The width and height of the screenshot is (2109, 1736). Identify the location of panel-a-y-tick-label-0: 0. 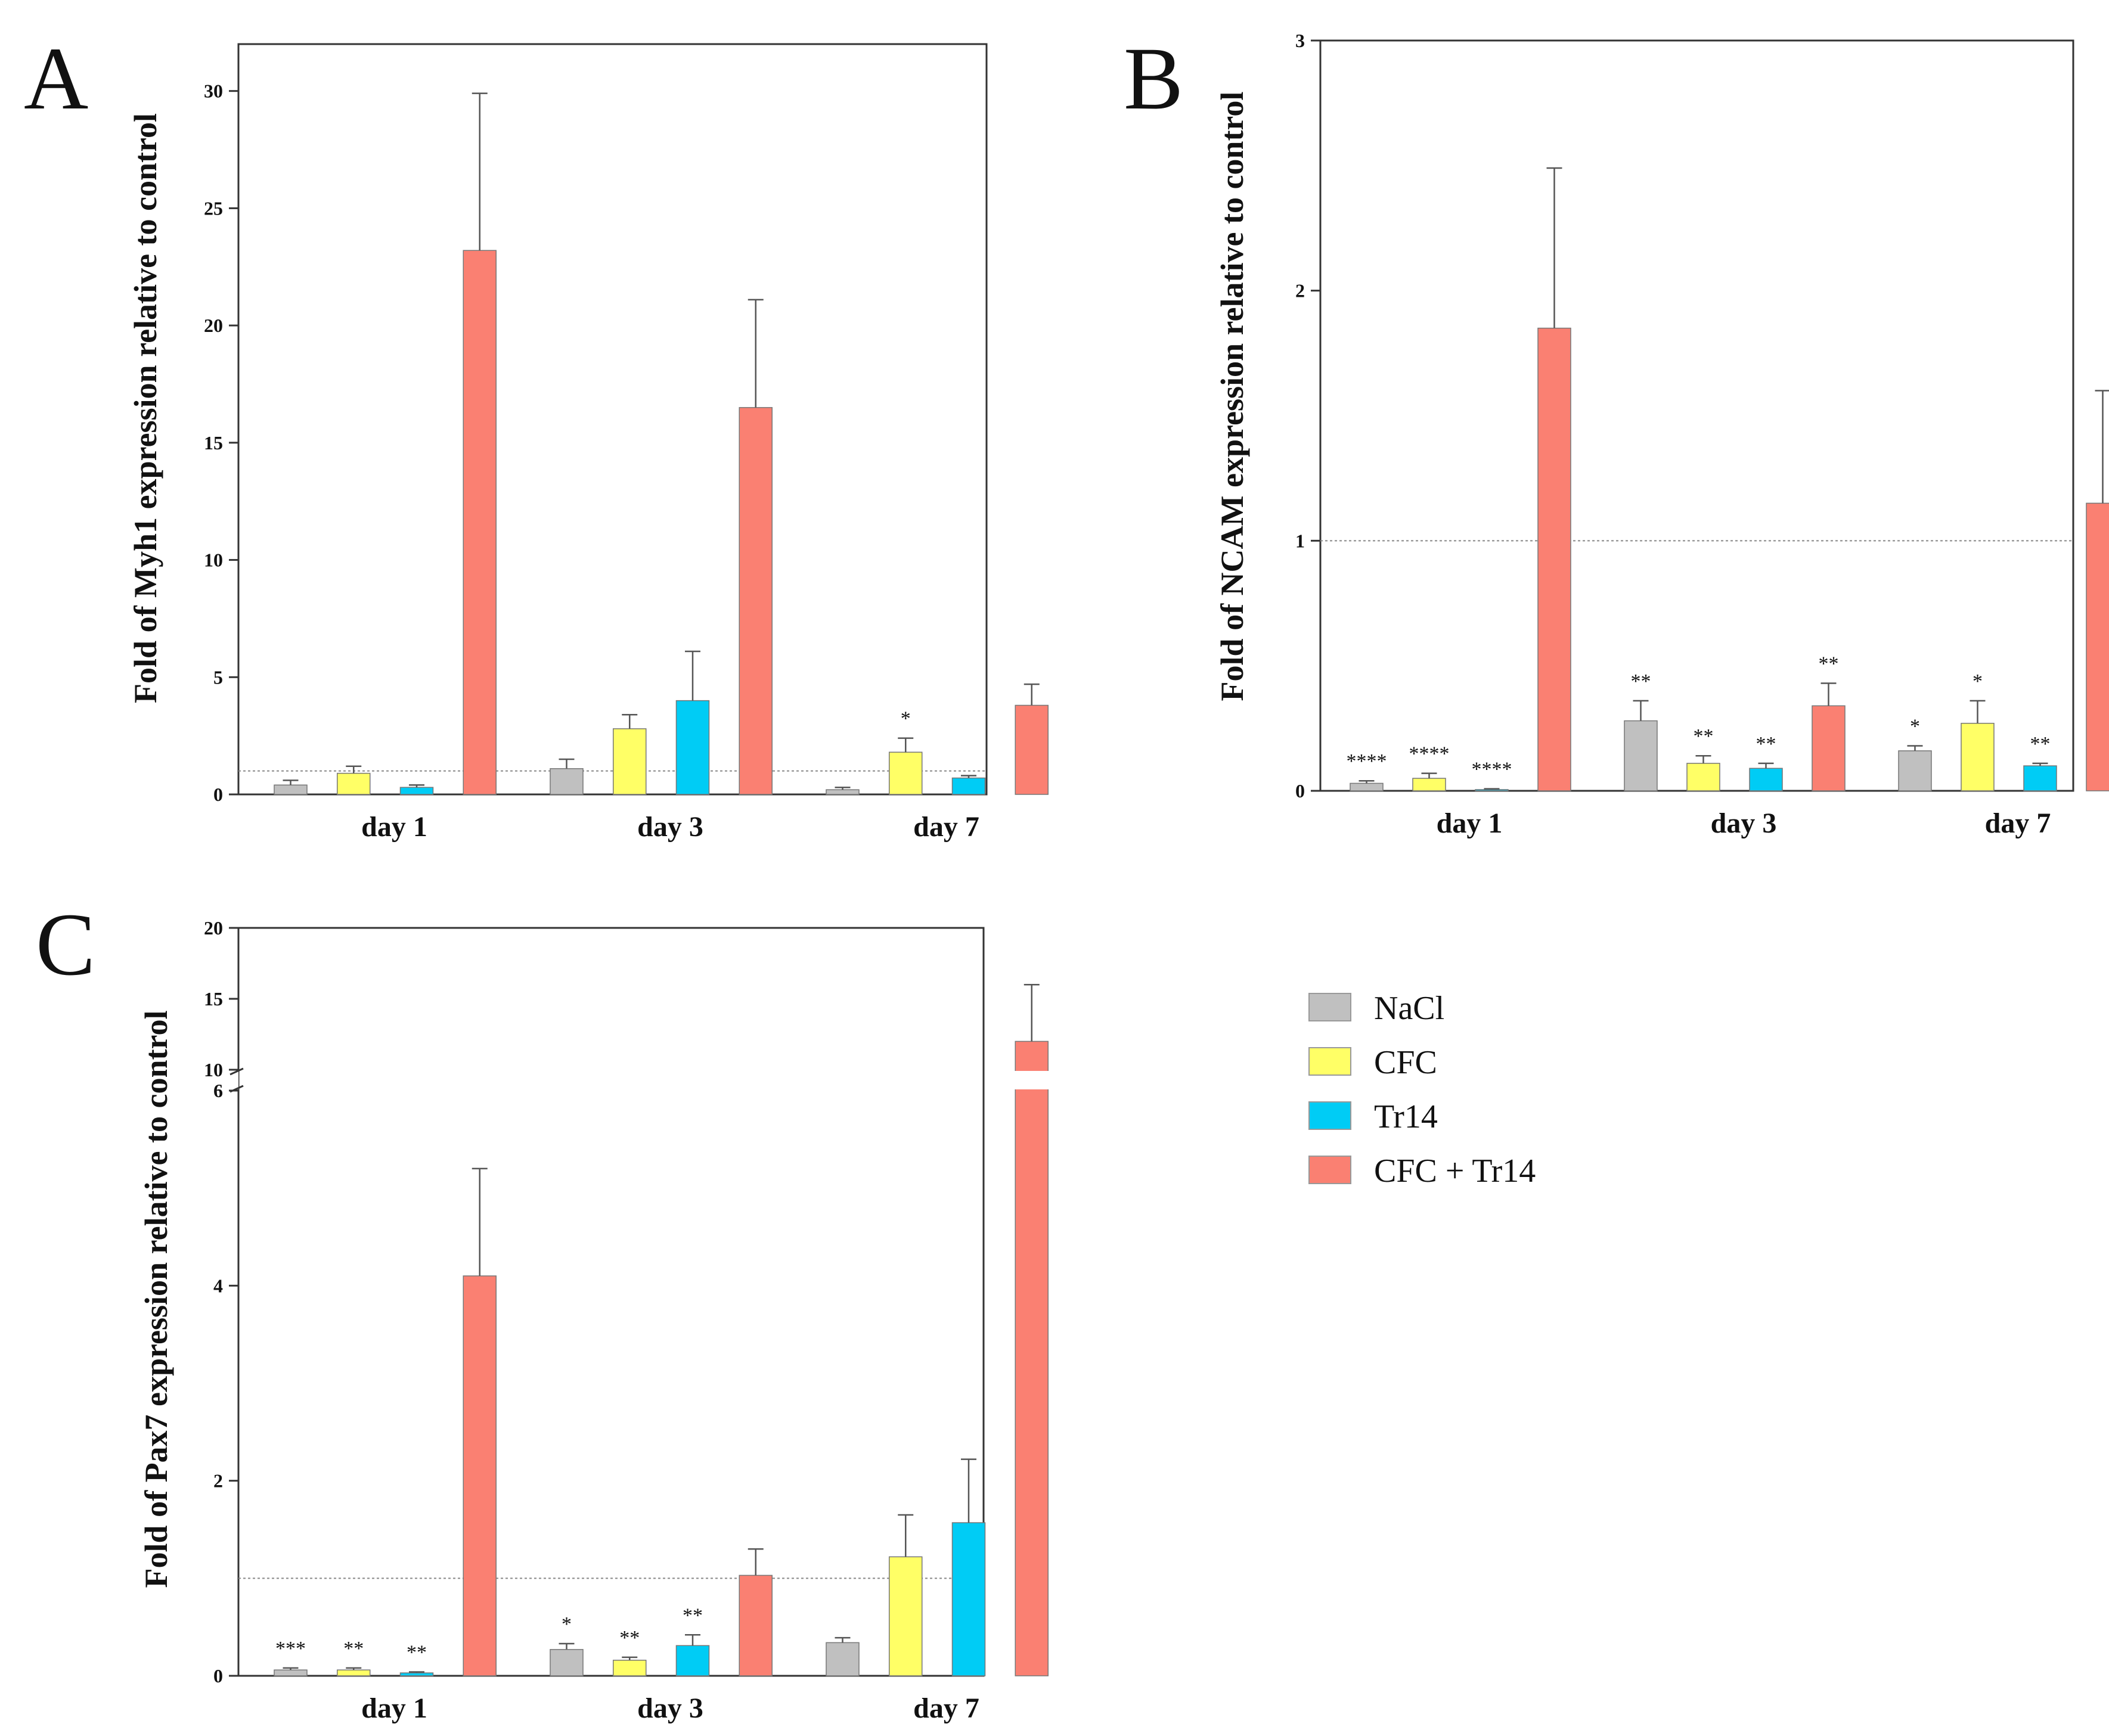
(218, 795).